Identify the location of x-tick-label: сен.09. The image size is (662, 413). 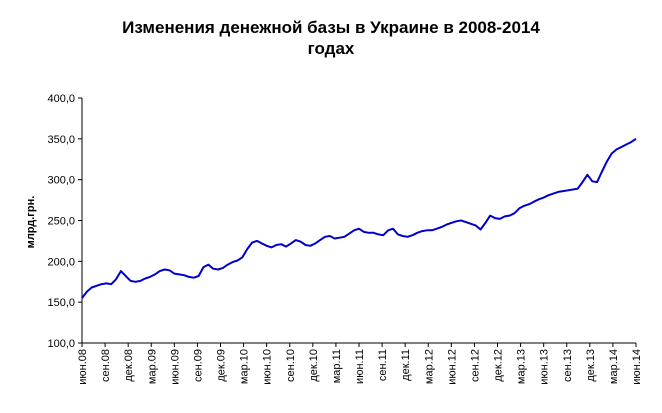
(198, 365).